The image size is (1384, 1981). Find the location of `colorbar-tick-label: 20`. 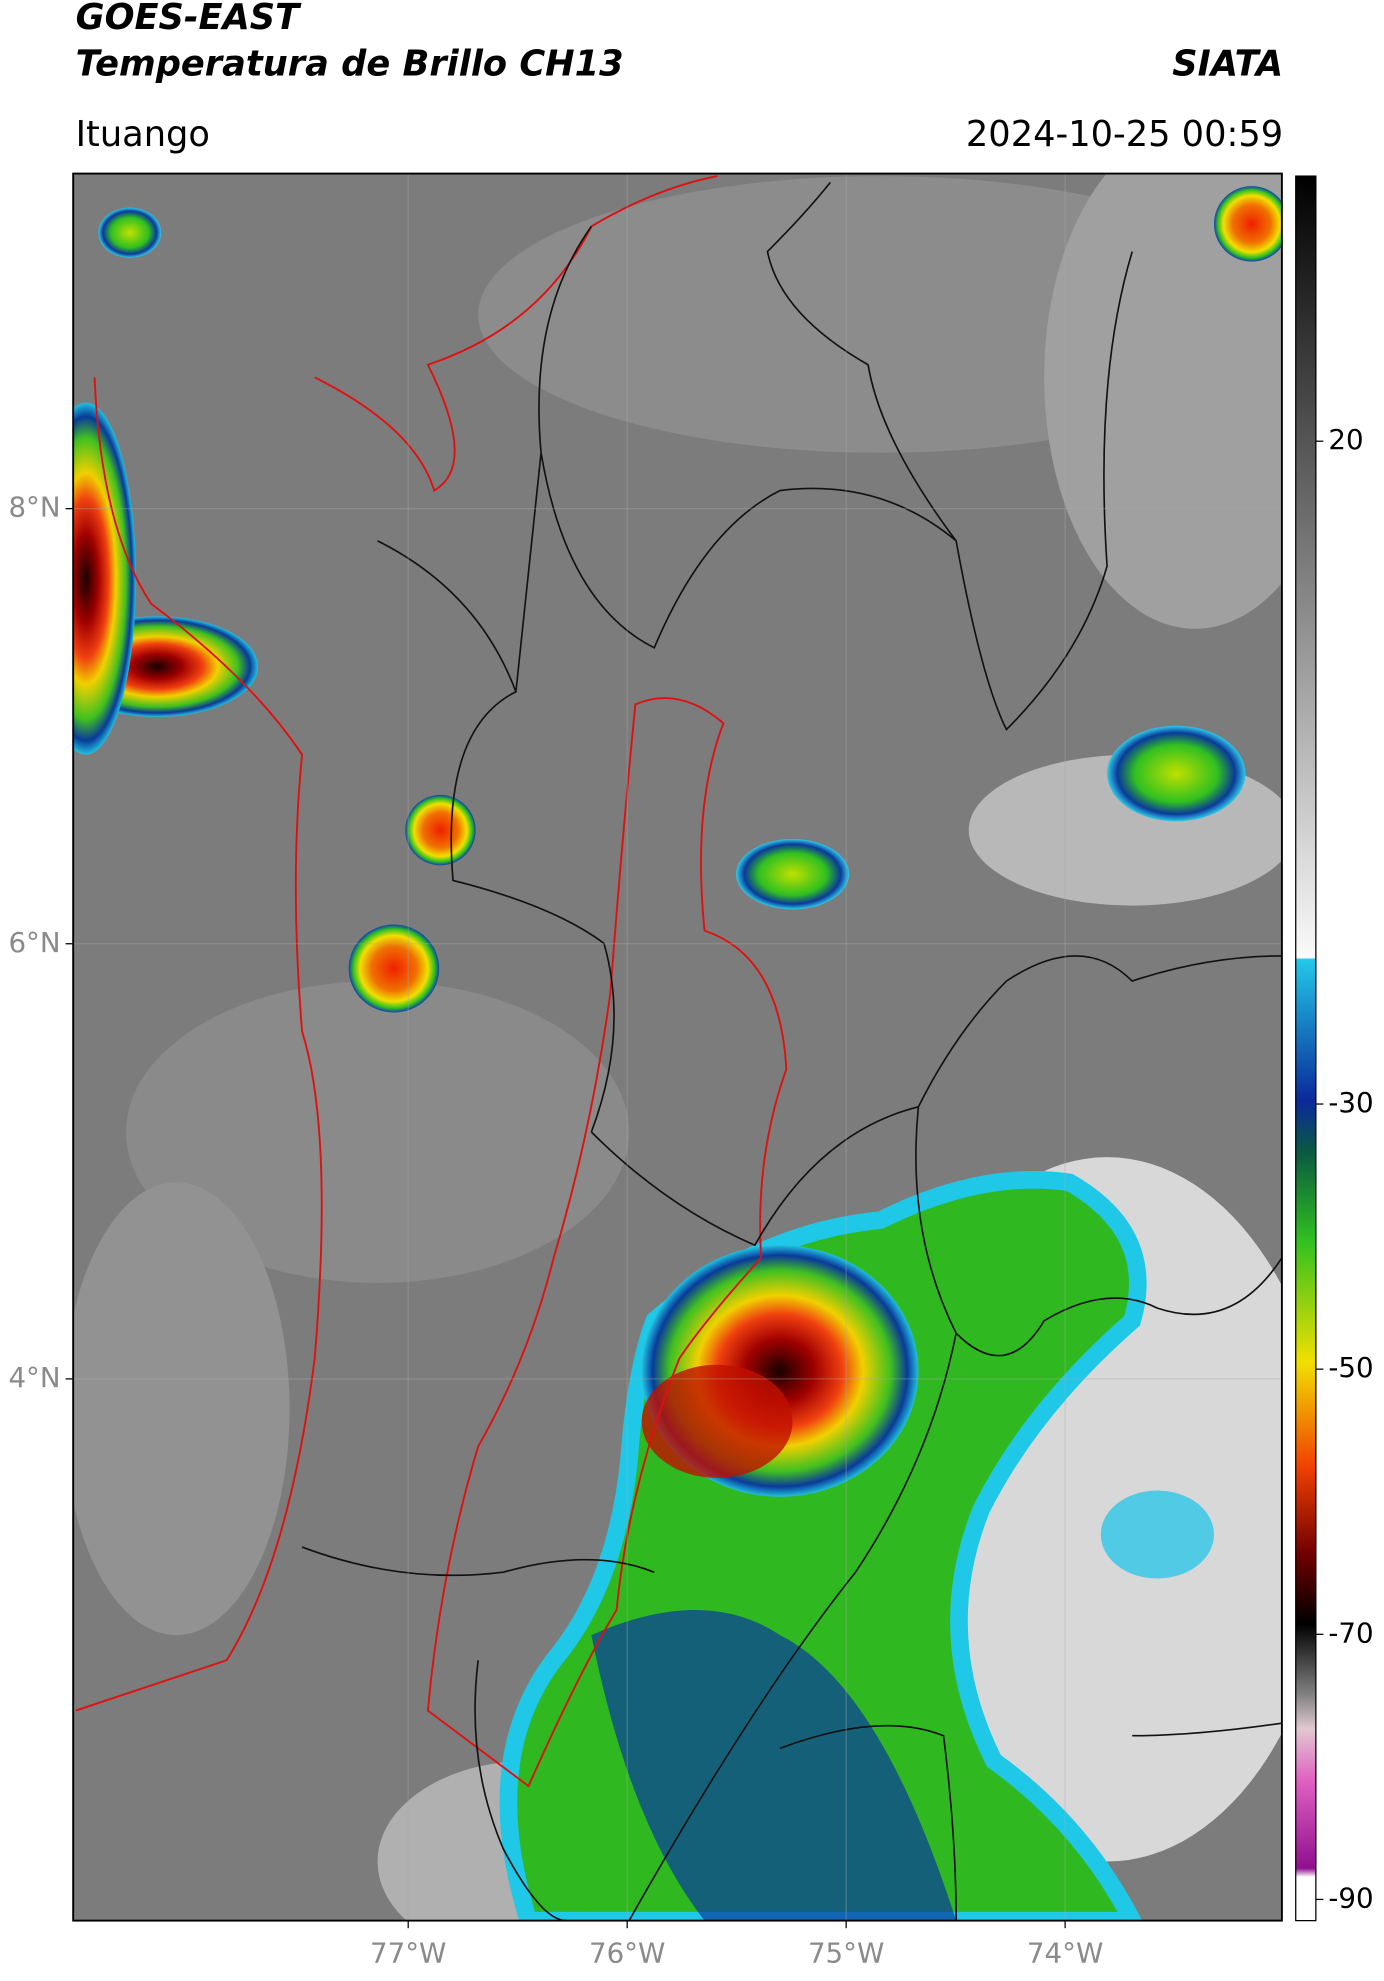

colorbar-tick-label: 20 is located at coordinates (1345, 439).